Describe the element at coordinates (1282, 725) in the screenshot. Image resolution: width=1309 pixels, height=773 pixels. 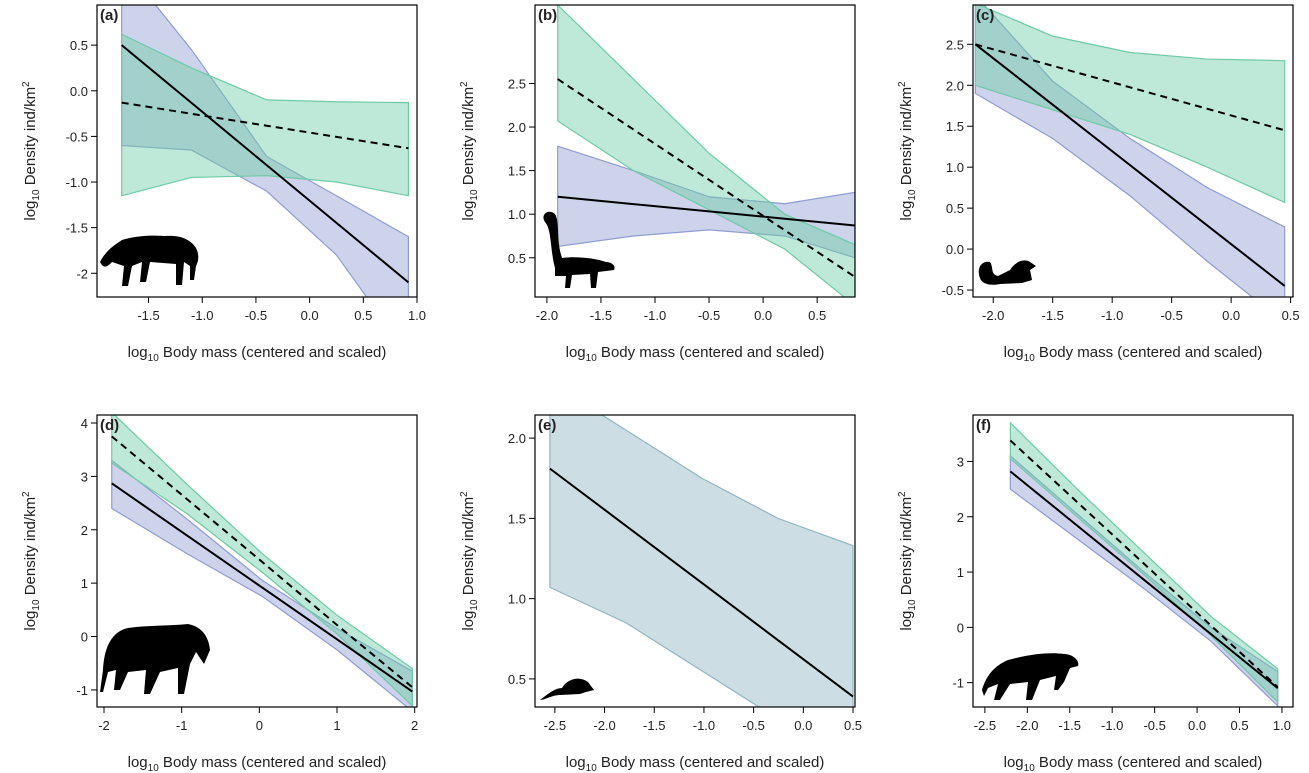
I see `x-tick-label: 1.0` at that location.